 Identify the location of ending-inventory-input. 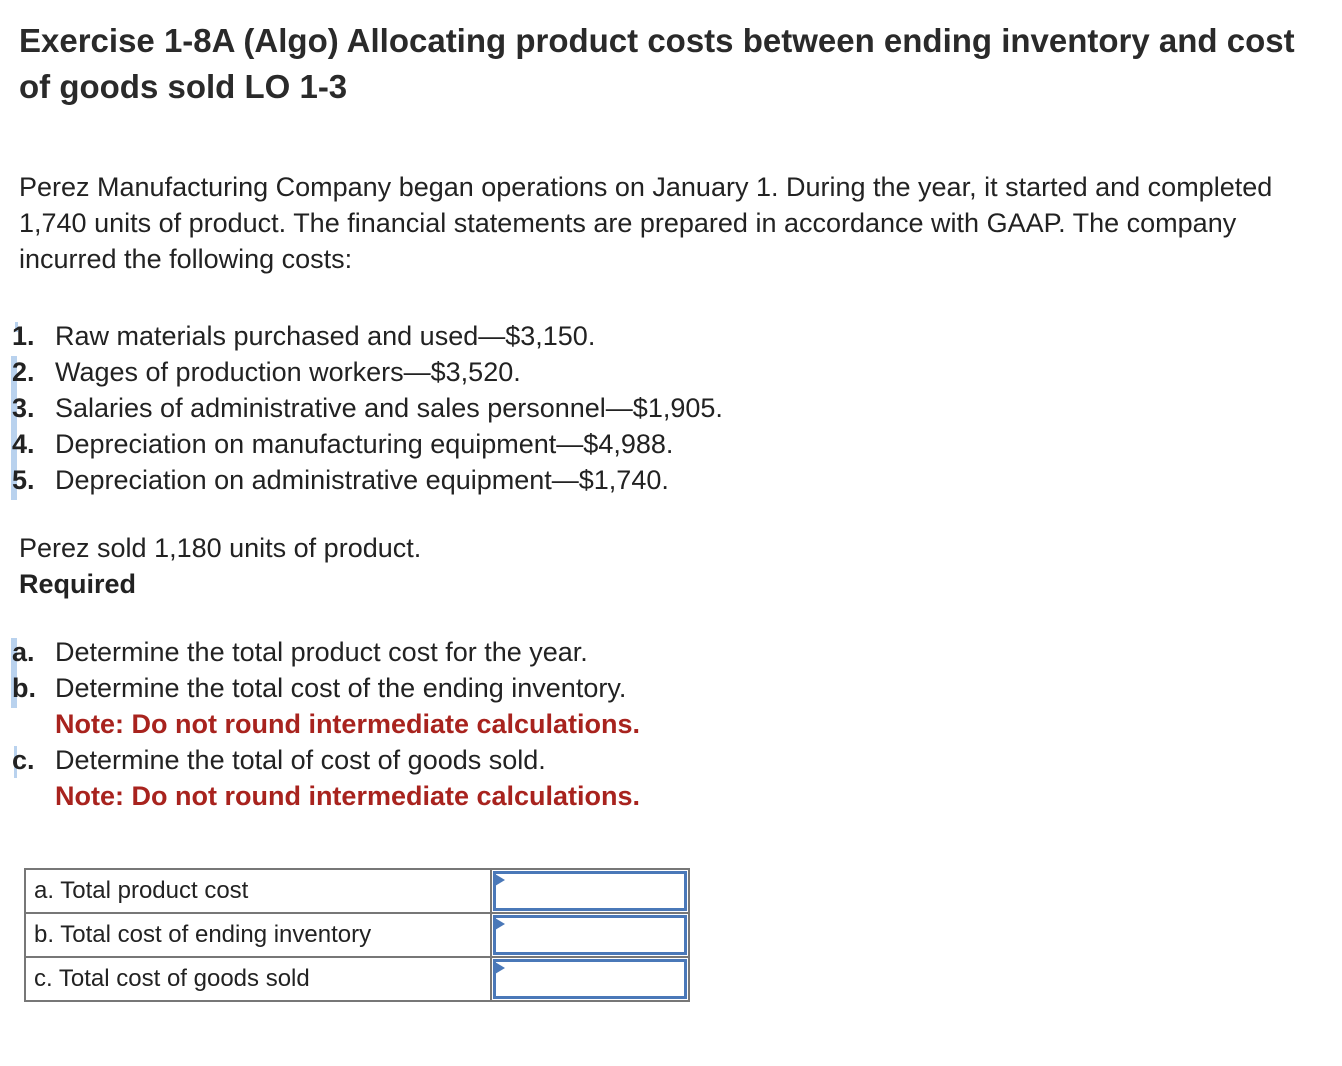
(590, 935).